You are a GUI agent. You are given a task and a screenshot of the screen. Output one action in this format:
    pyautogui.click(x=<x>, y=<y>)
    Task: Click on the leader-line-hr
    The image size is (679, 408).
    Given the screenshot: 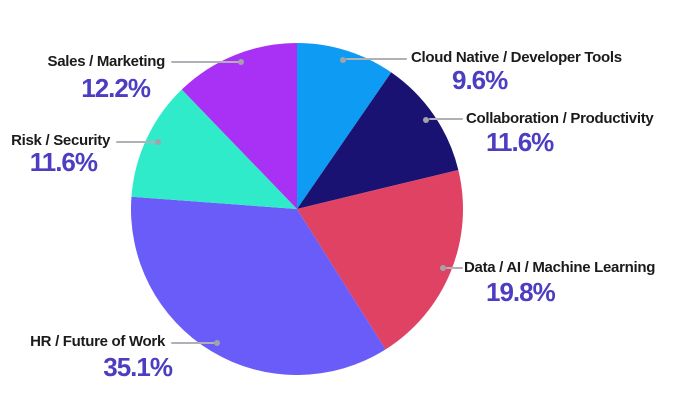 What is the action you would take?
    pyautogui.click(x=194, y=343)
    